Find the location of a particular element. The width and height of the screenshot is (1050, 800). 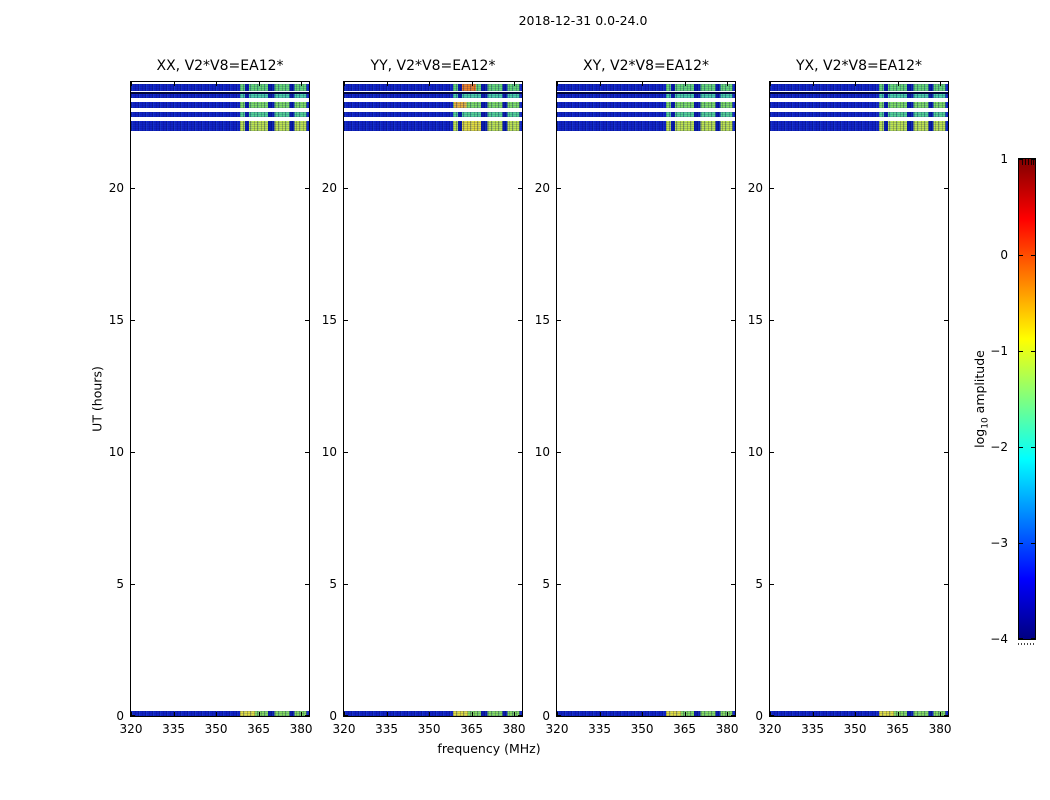

colorbar-minor-dots is located at coordinates (1027, 644).